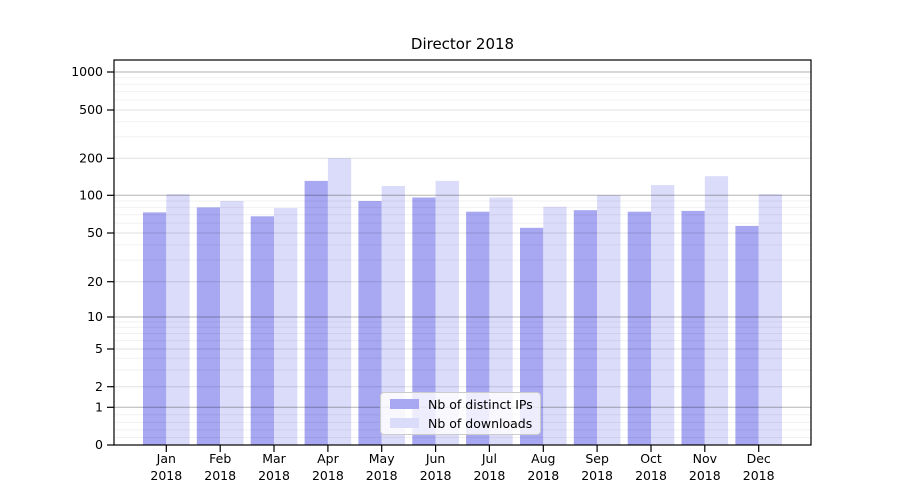 Image resolution: width=900 pixels, height=500 pixels. What do you see at coordinates (480, 404) in the screenshot?
I see `legend-label-distinct-ips: Nb of distinct IPs` at bounding box center [480, 404].